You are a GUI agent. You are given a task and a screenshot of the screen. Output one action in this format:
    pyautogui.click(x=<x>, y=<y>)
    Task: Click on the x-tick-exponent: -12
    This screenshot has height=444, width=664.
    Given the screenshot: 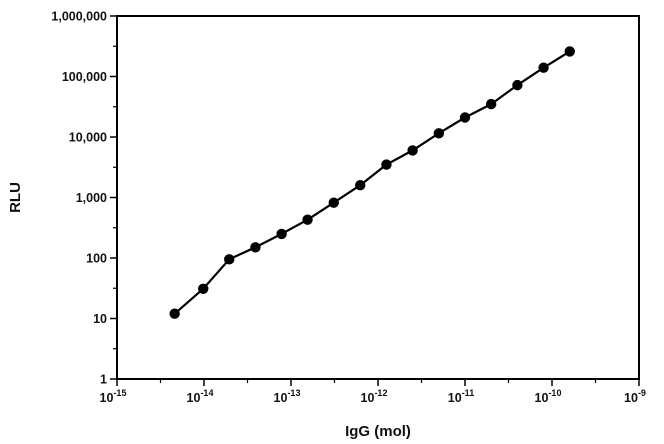 What is the action you would take?
    pyautogui.click(x=380, y=393)
    